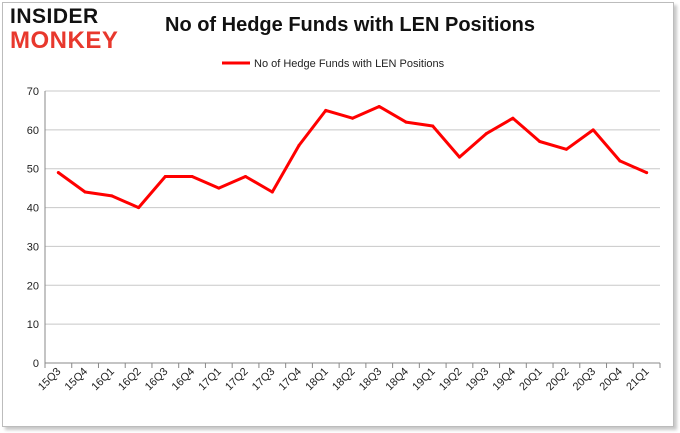  Describe the element at coordinates (291, 380) in the screenshot. I see `x-tick-label: 17Q4` at that location.